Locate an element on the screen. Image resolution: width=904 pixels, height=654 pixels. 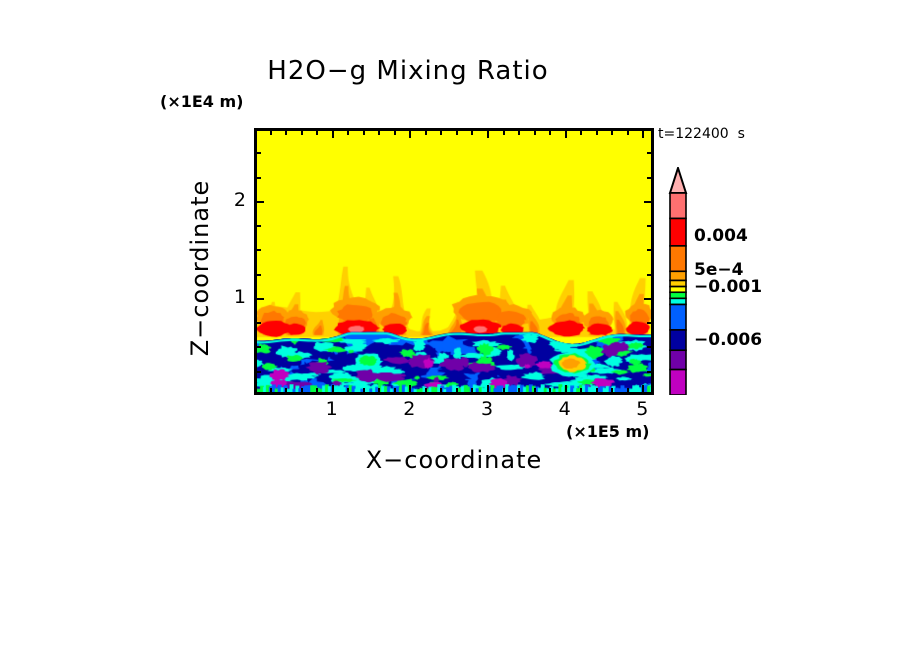
x-tick-label: 5 is located at coordinates (642, 409).